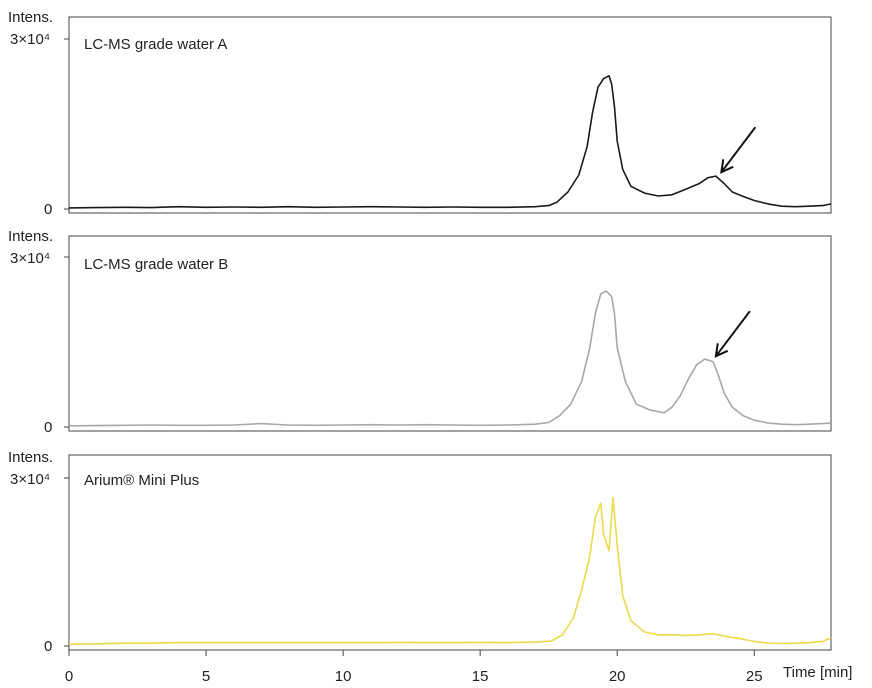 Image resolution: width=872 pixels, height=688 pixels. I want to click on x-tick-label: 0, so click(69, 676).